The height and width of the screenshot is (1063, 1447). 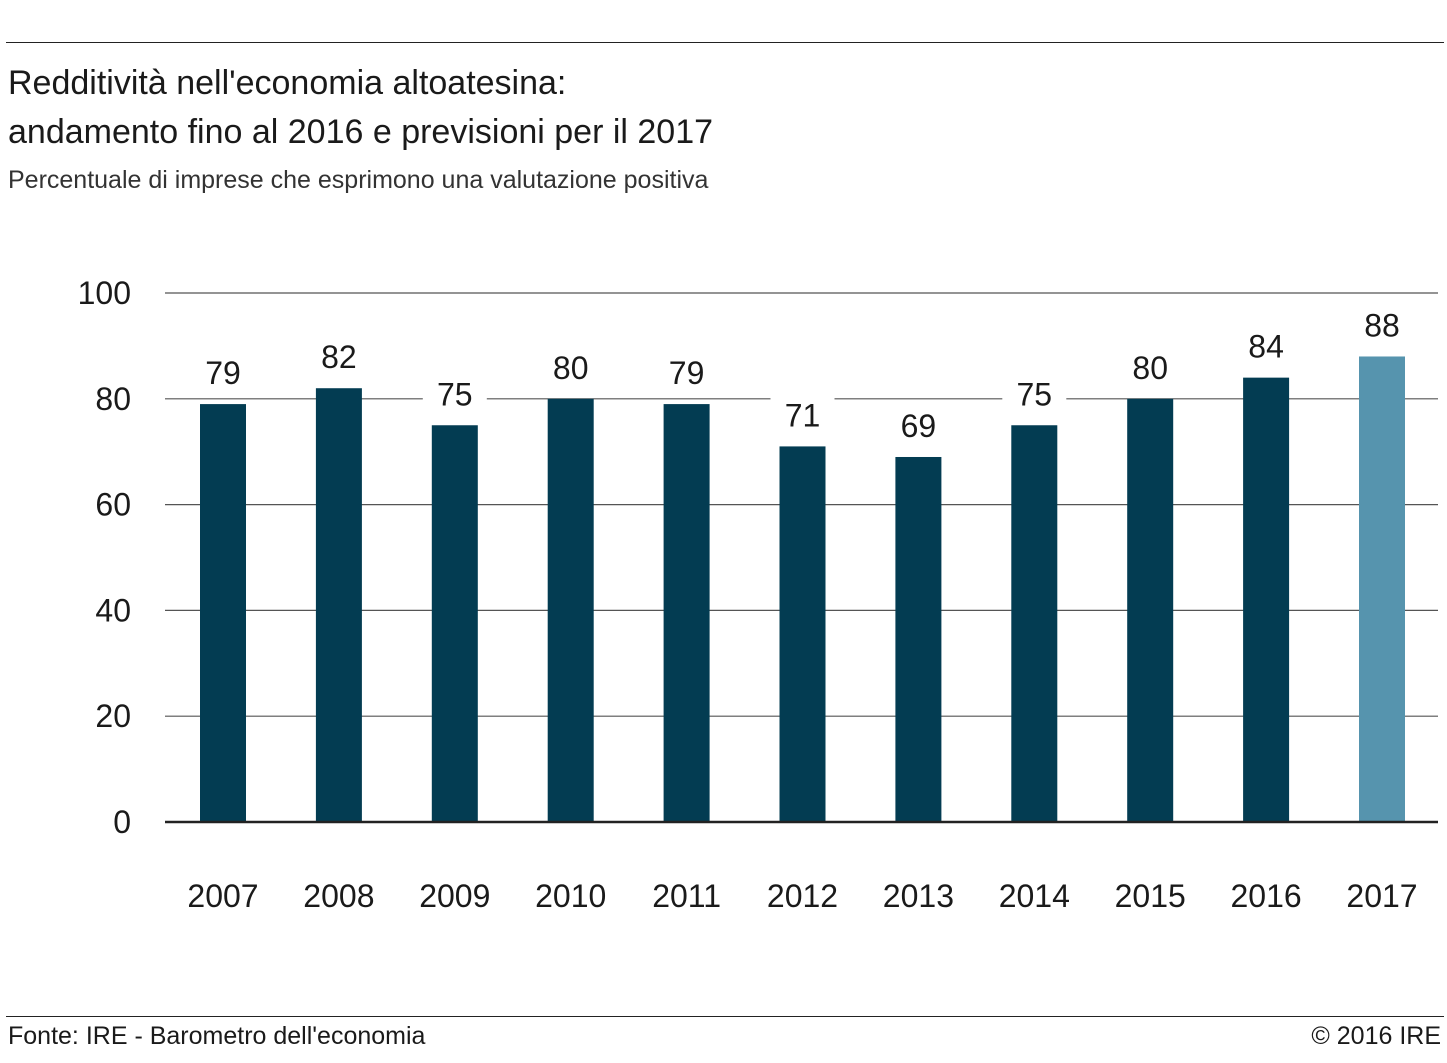 What do you see at coordinates (802, 634) in the screenshot?
I see `bar-2012` at bounding box center [802, 634].